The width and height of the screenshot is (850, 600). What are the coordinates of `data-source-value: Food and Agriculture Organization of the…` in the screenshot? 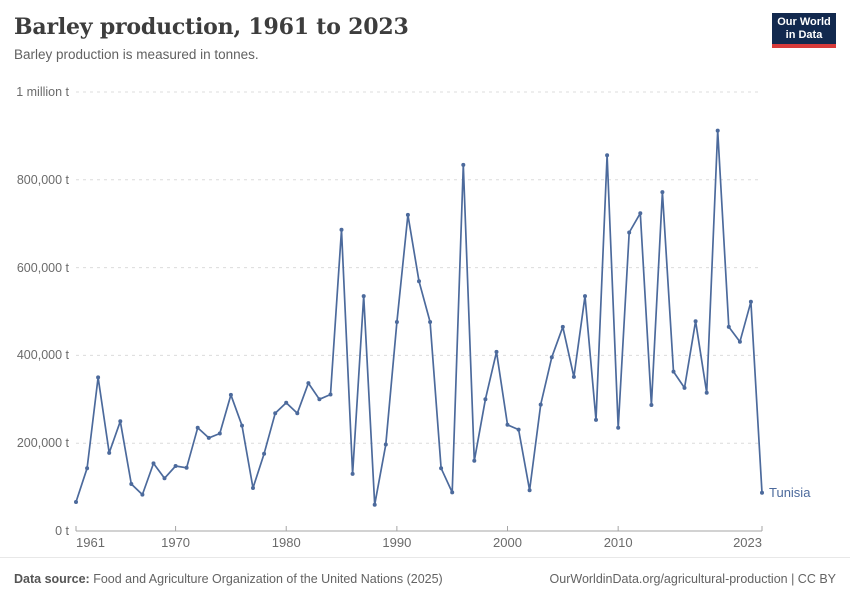 It's located at (266, 579).